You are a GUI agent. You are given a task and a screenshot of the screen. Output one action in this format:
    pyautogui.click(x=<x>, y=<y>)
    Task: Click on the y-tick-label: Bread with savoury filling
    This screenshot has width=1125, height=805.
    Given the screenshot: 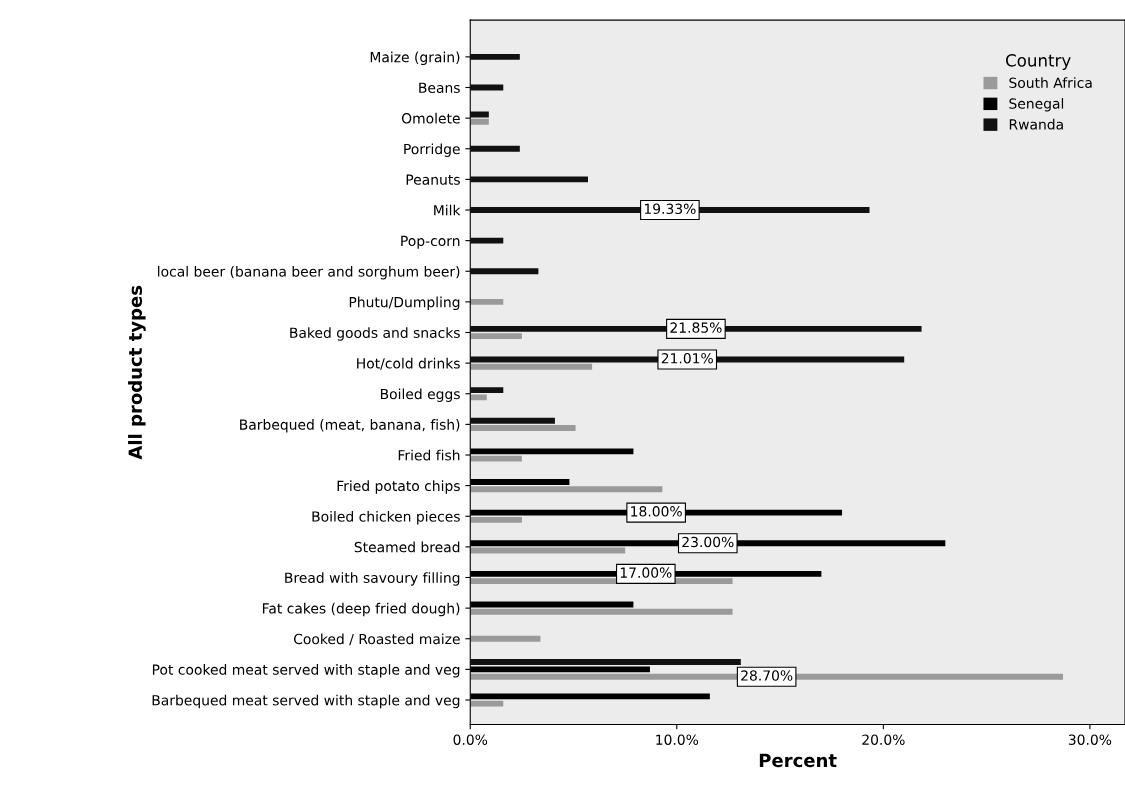 What is the action you would take?
    pyautogui.click(x=372, y=579)
    